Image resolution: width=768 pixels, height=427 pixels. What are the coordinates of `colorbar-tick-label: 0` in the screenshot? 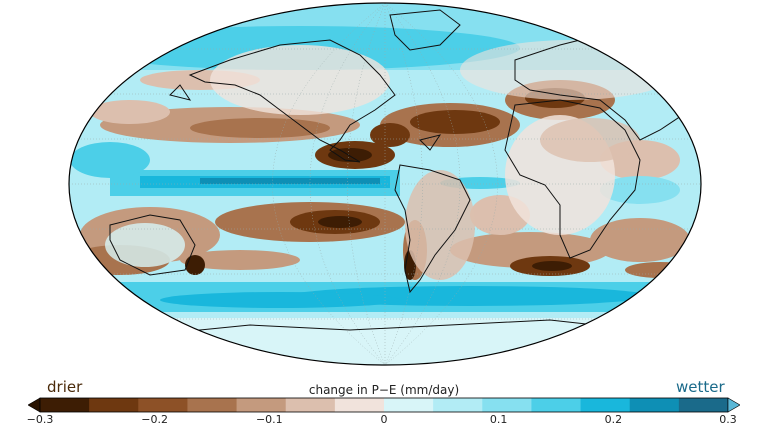 It's located at (384, 419).